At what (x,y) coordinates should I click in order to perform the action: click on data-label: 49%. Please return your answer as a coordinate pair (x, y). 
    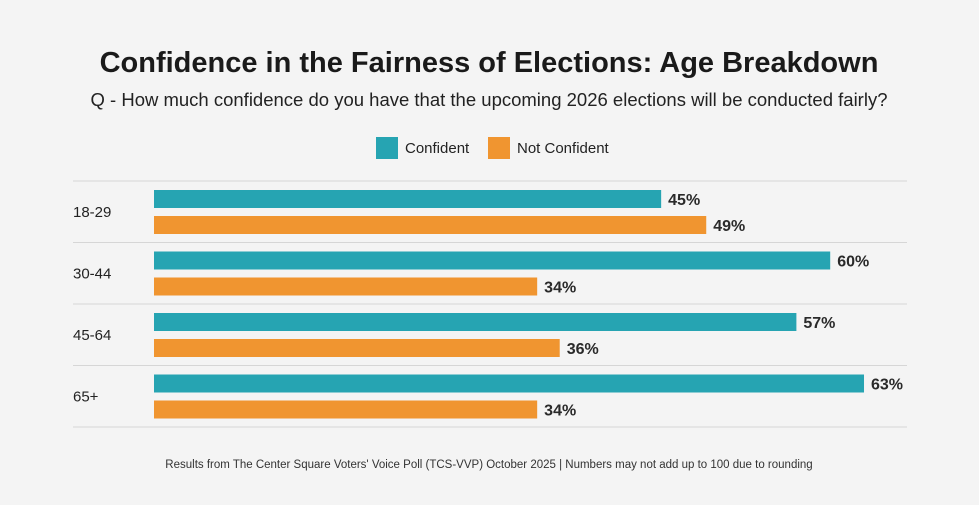
    Looking at the image, I should click on (729, 226).